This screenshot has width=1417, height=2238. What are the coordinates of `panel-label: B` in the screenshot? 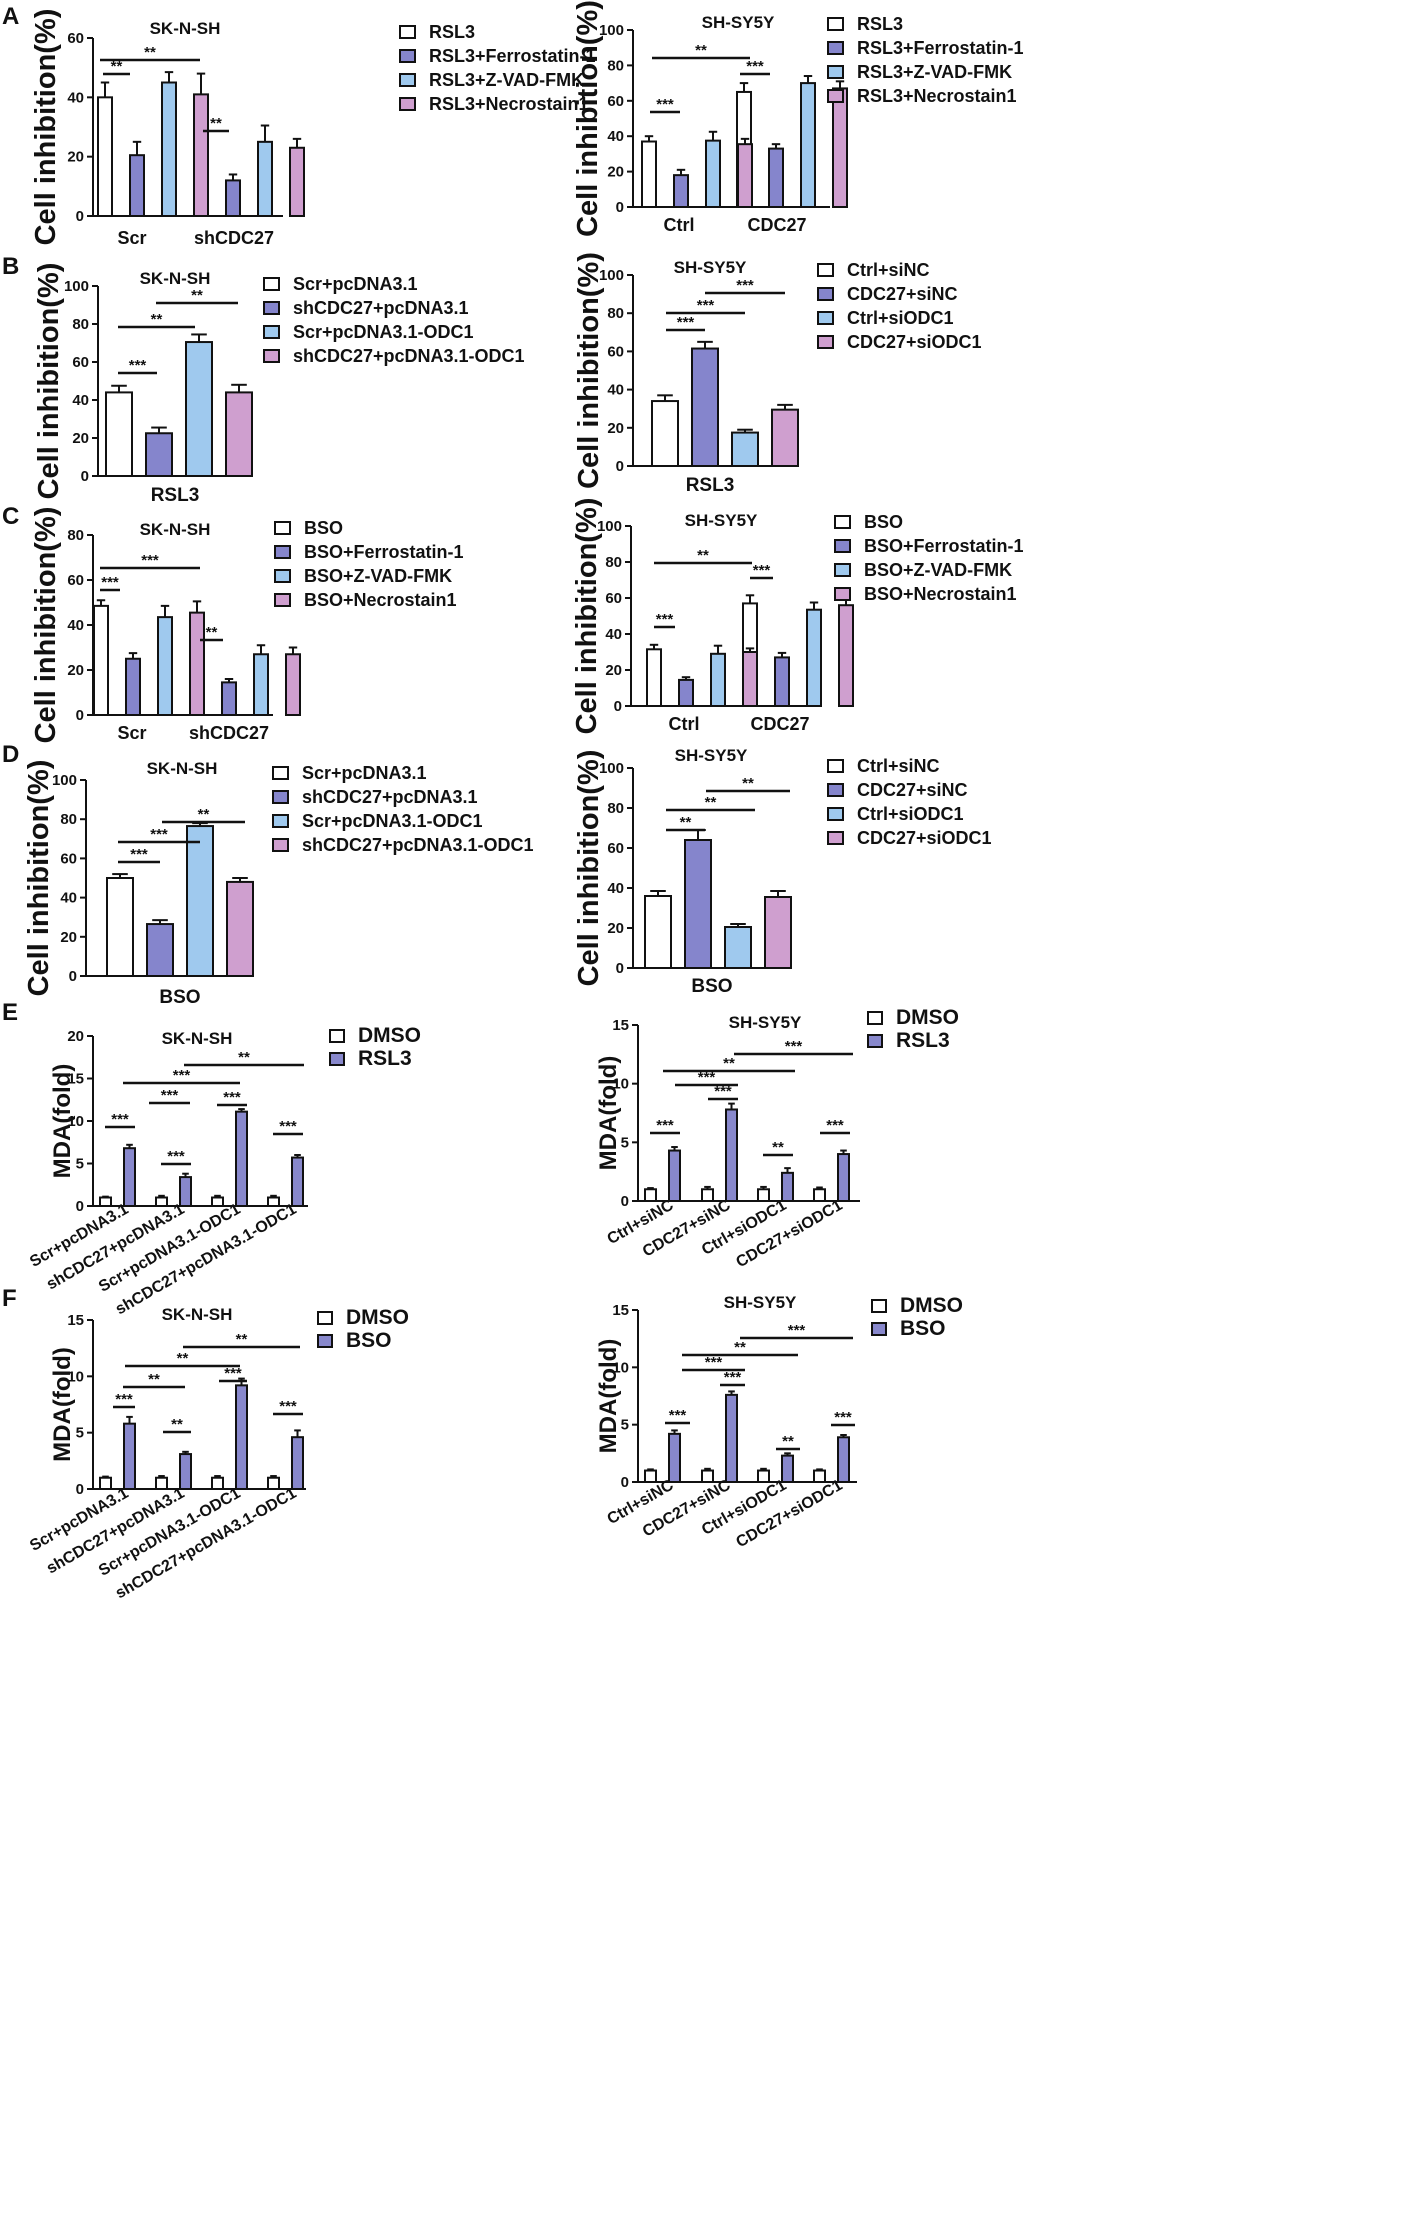 It's located at (10, 266).